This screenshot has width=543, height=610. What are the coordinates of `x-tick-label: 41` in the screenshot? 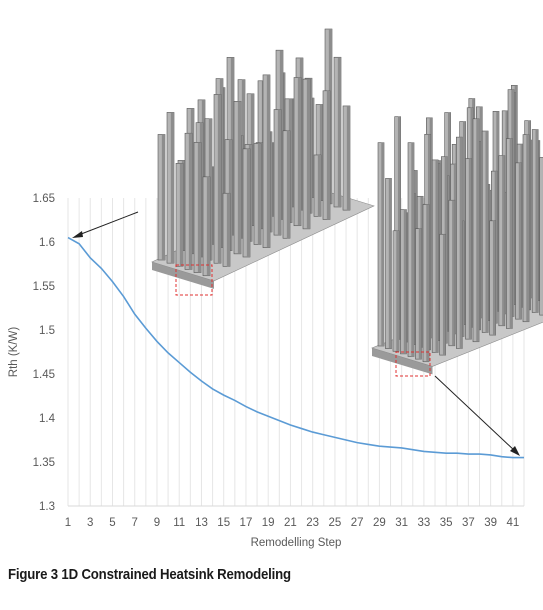 It's located at (512, 523).